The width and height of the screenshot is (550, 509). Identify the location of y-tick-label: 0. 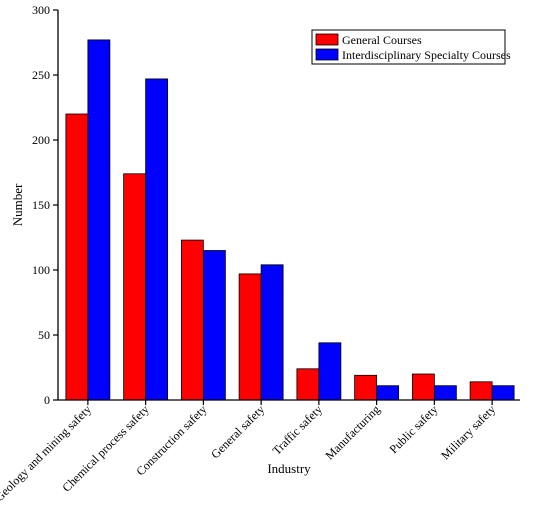
(47, 400).